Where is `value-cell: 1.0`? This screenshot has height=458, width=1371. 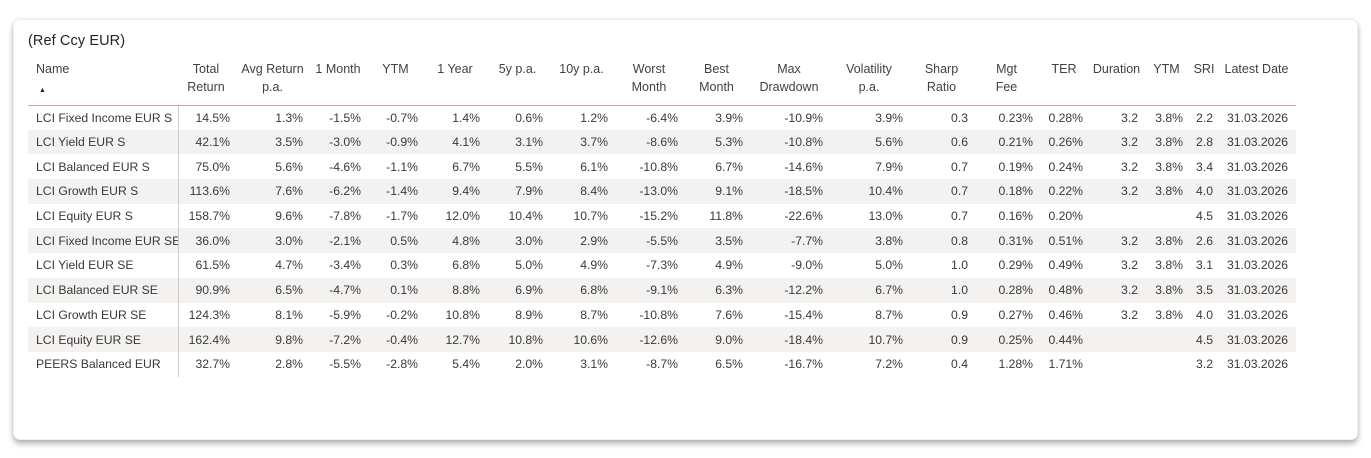 value-cell: 1.0 is located at coordinates (959, 265).